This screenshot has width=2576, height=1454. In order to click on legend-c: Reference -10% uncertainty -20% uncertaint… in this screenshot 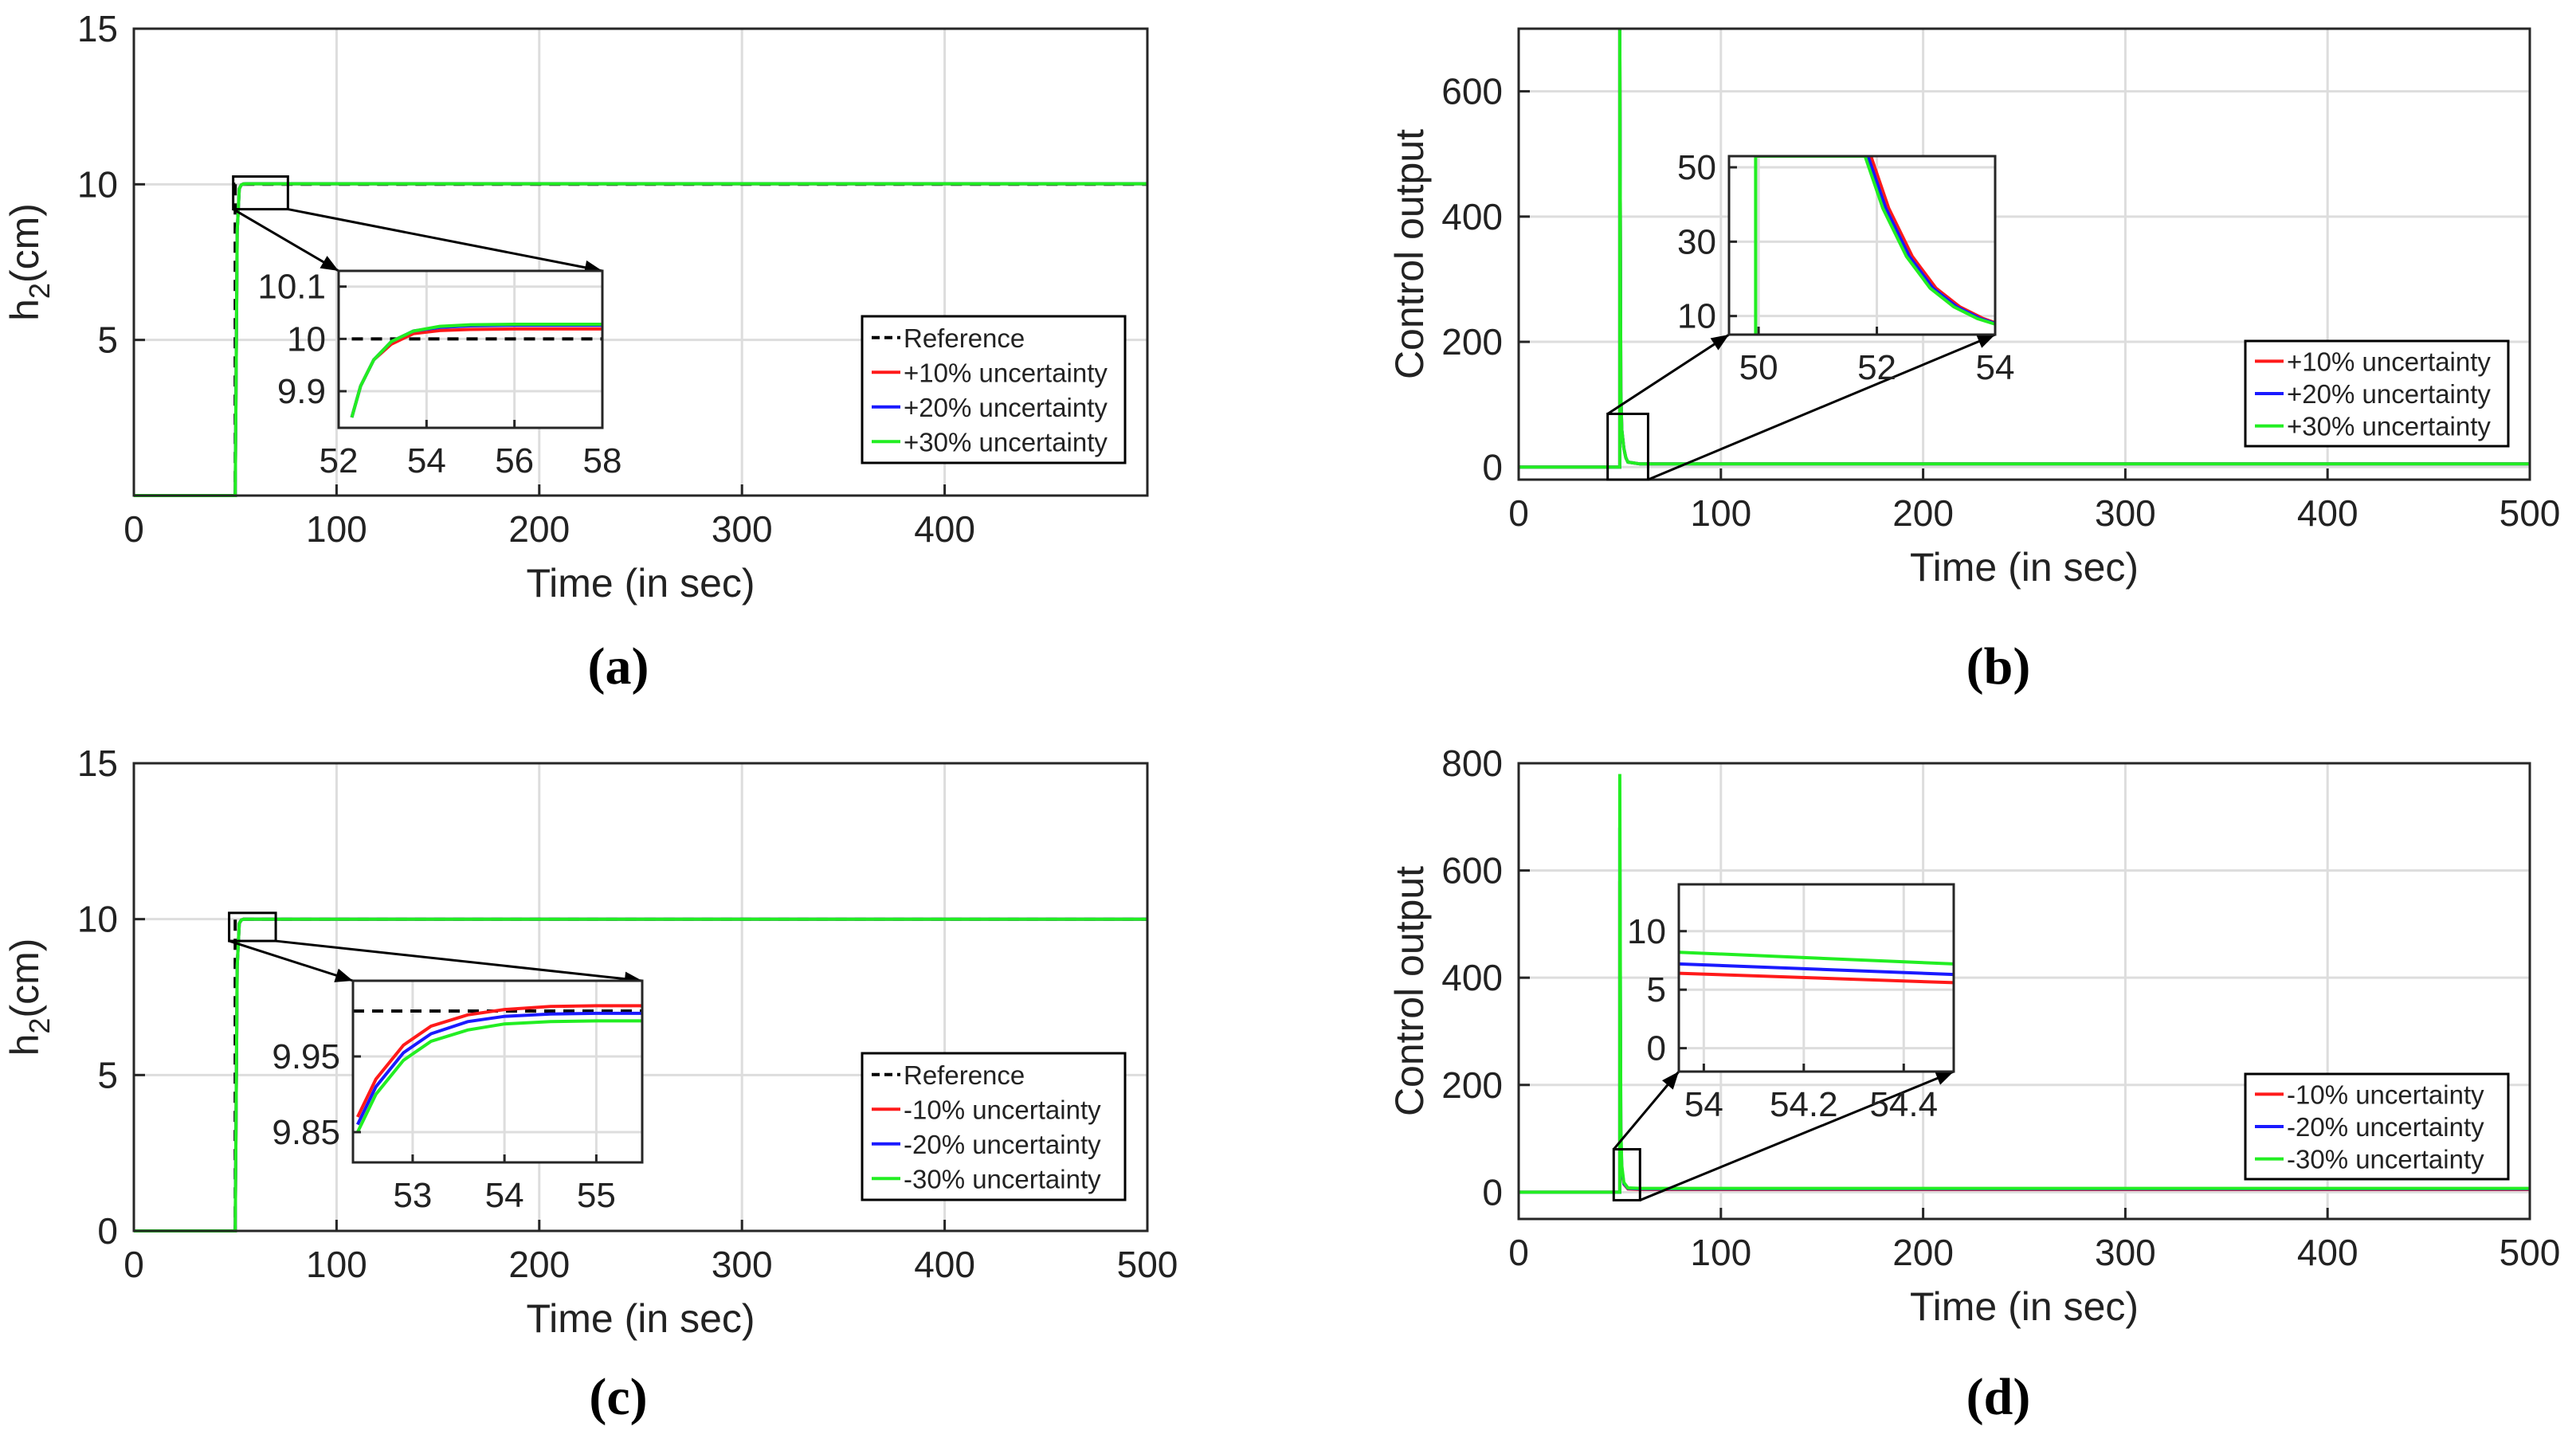, I will do `click(994, 1126)`.